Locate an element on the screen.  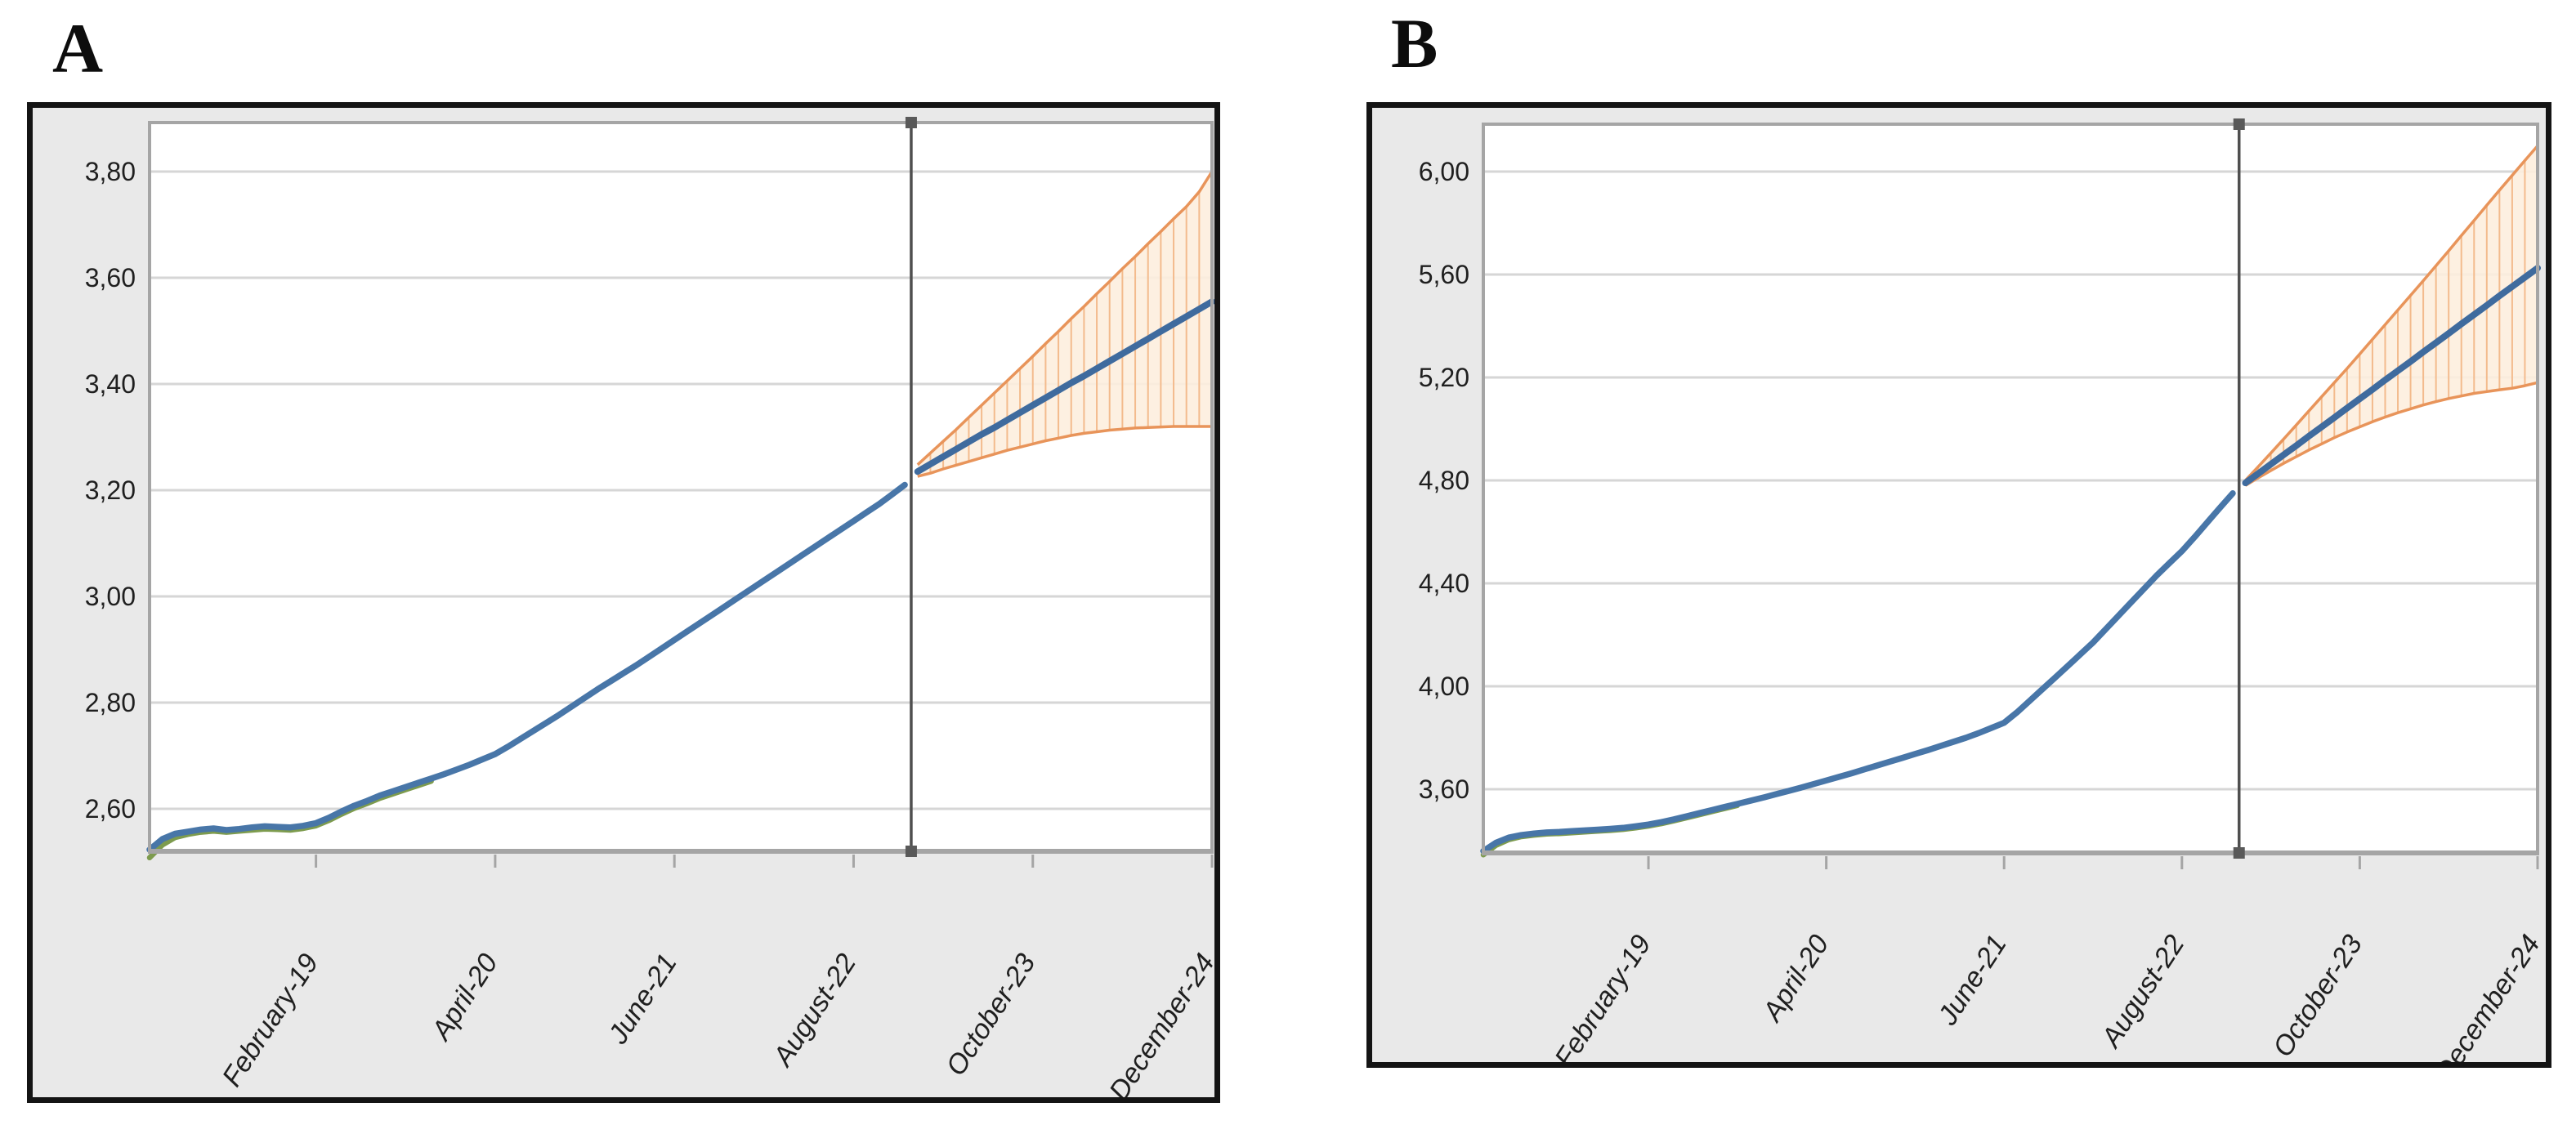
y-tick-label: 2,60 is located at coordinates (110, 809).